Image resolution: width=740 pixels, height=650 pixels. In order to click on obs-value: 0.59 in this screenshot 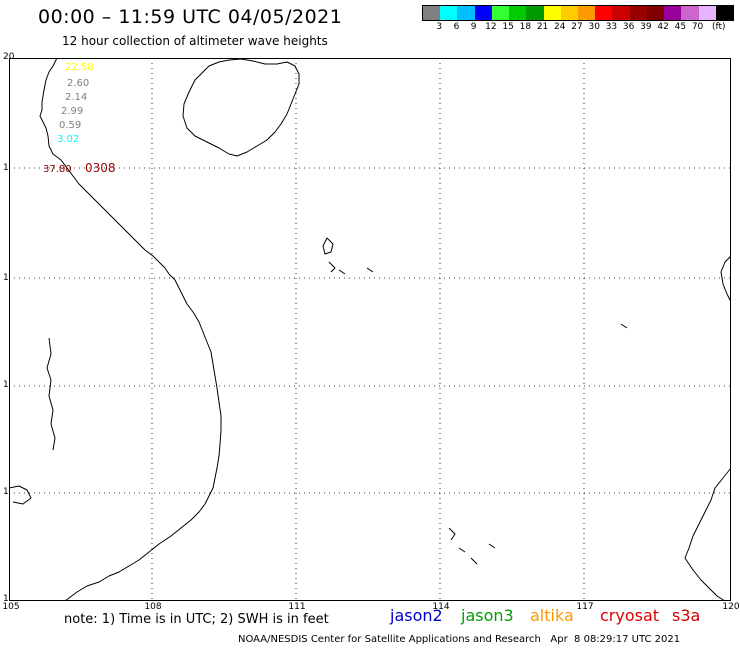, I will do `click(70, 125)`.